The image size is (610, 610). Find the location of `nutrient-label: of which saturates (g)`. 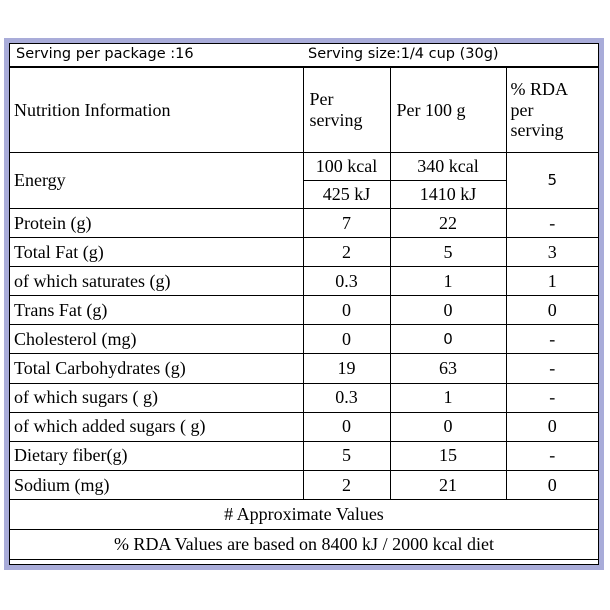

nutrient-label: of which saturates (g) is located at coordinates (157, 281).